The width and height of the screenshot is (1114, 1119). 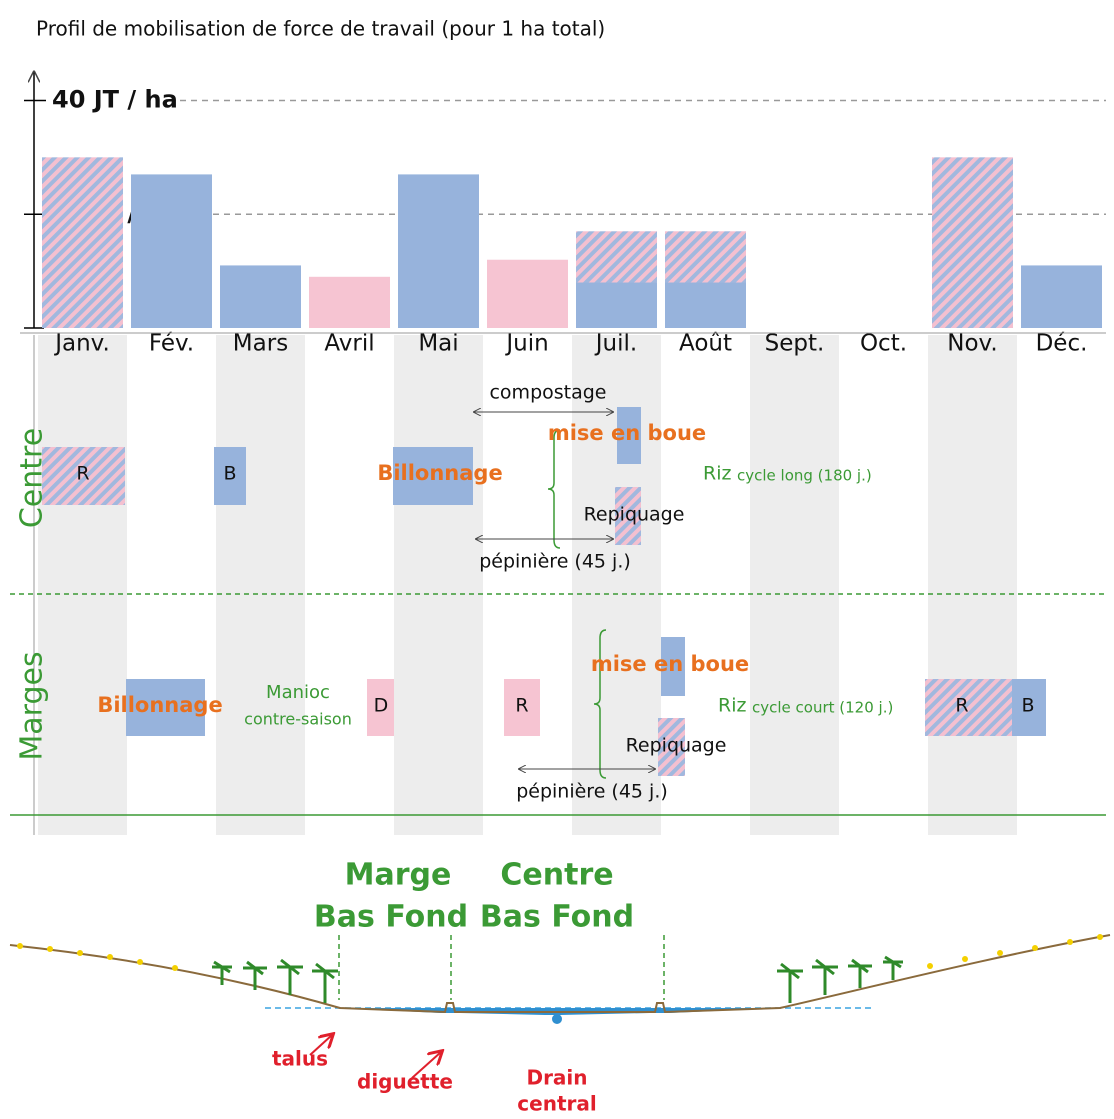 What do you see at coordinates (556, 1104) in the screenshot?
I see `feature-label: central` at bounding box center [556, 1104].